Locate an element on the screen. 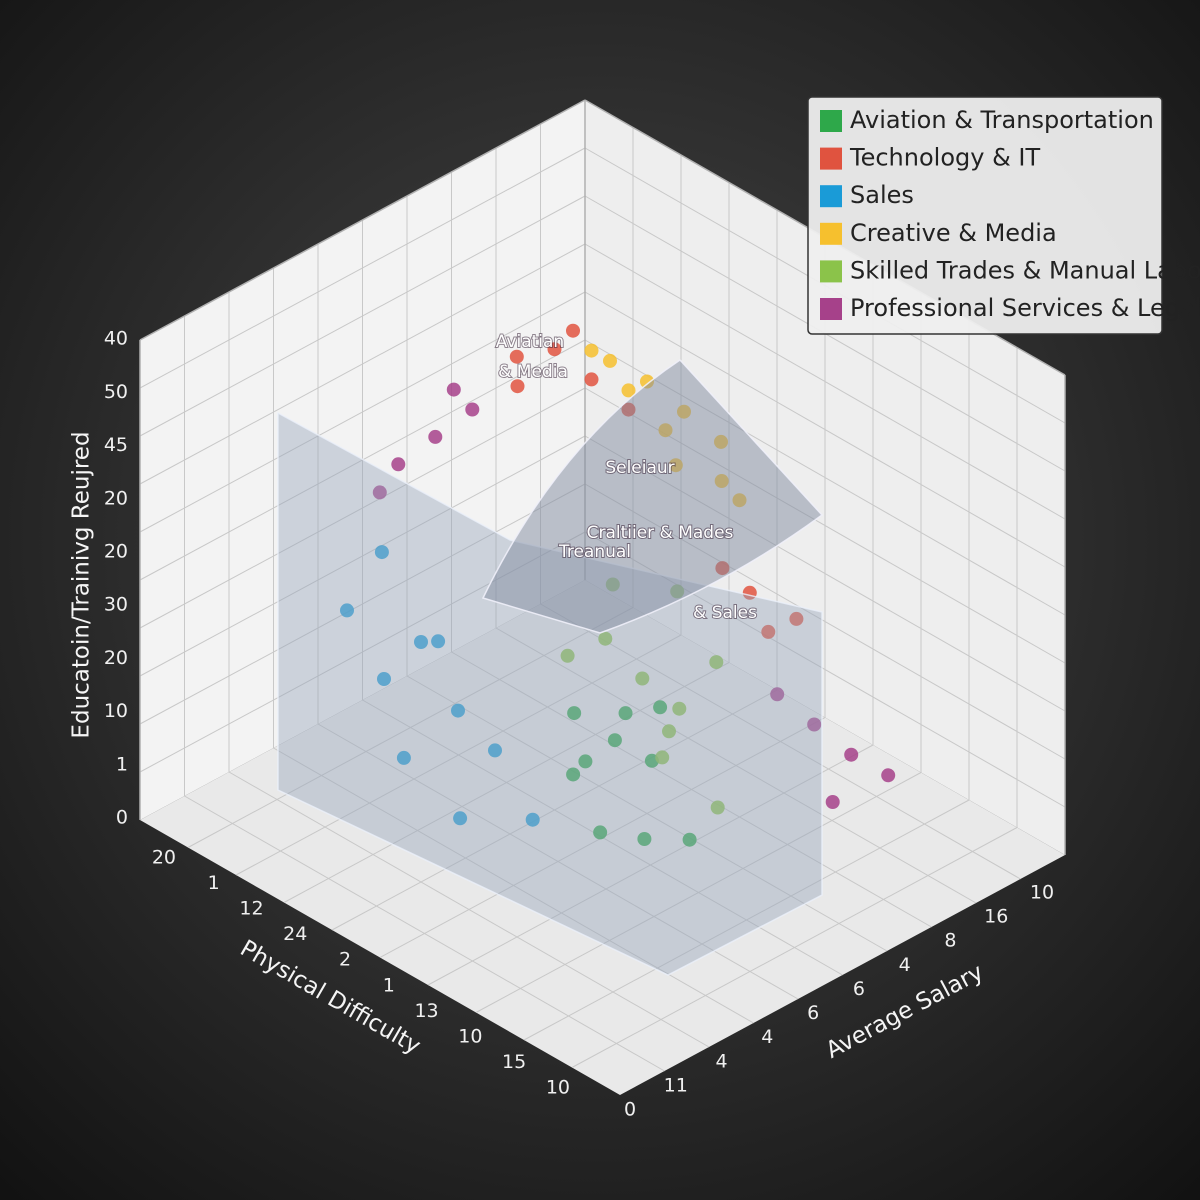 This screenshot has width=1200, height=1200. z-tick-label: 45 is located at coordinates (116, 445).